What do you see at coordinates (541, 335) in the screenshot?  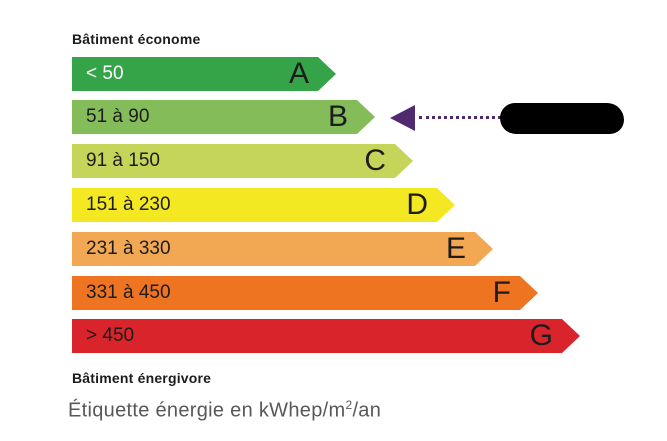 I see `class-letter: G` at bounding box center [541, 335].